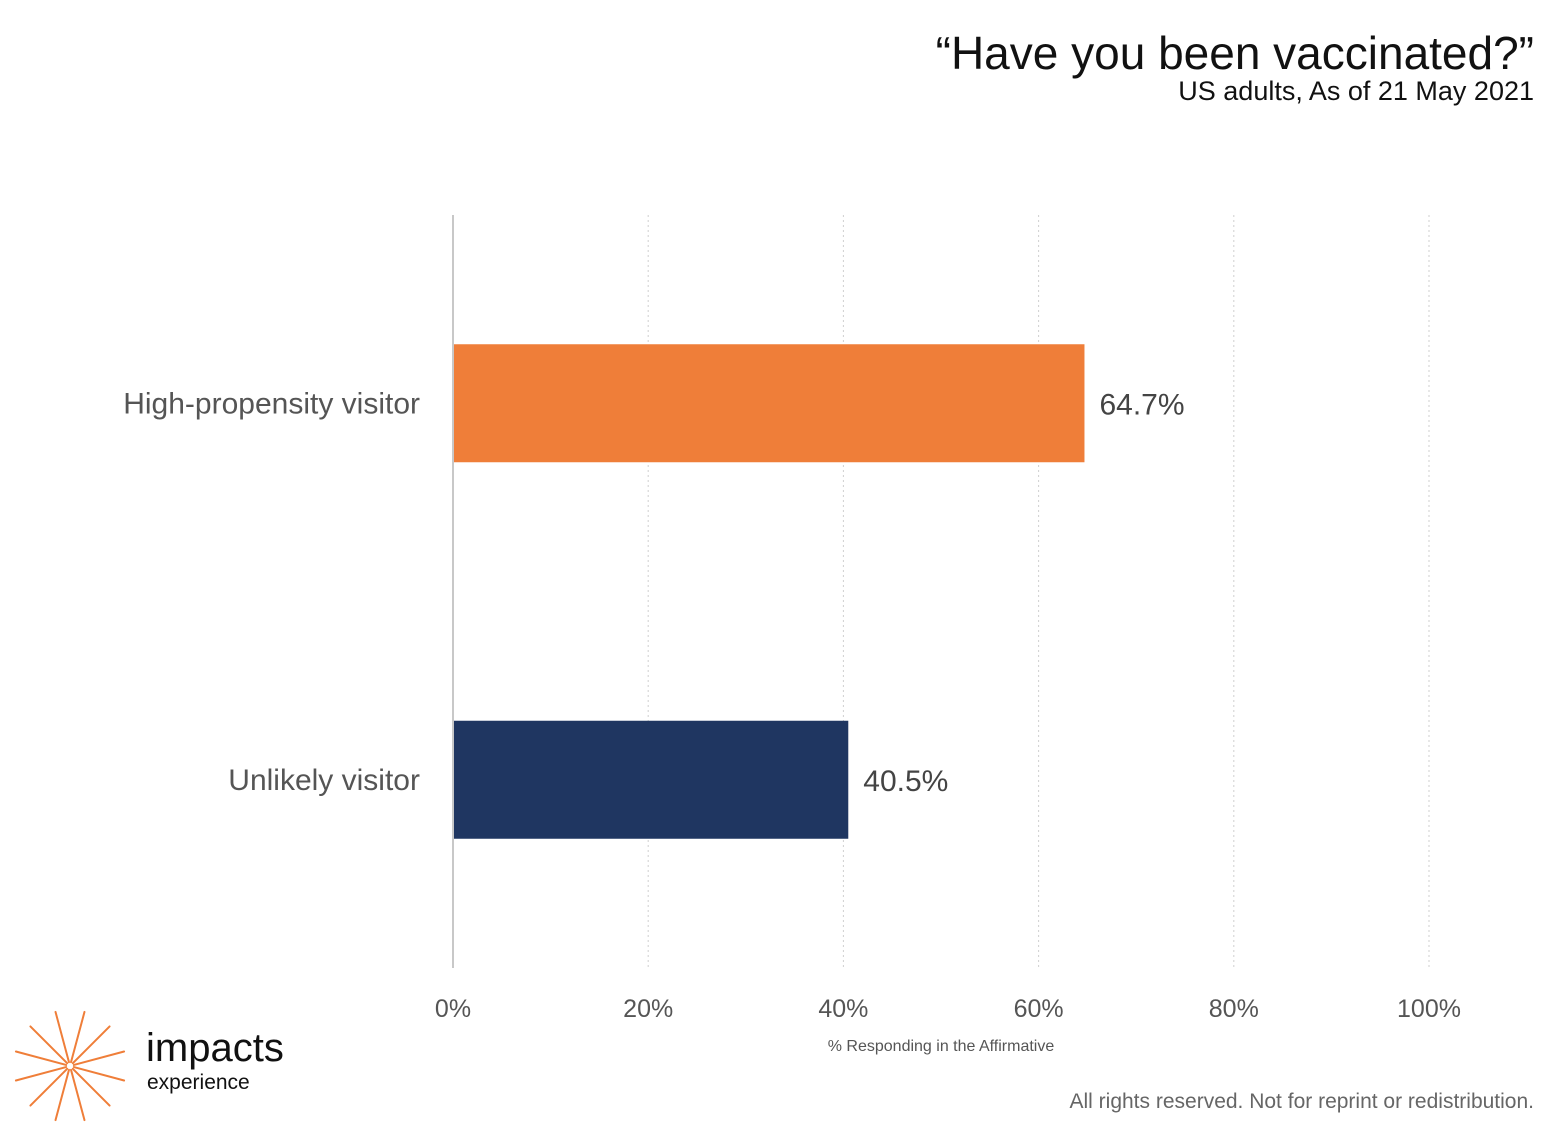 The width and height of the screenshot is (1564, 1128). Describe the element at coordinates (648, 1009) in the screenshot. I see `x-tick-label-20: 20%` at that location.